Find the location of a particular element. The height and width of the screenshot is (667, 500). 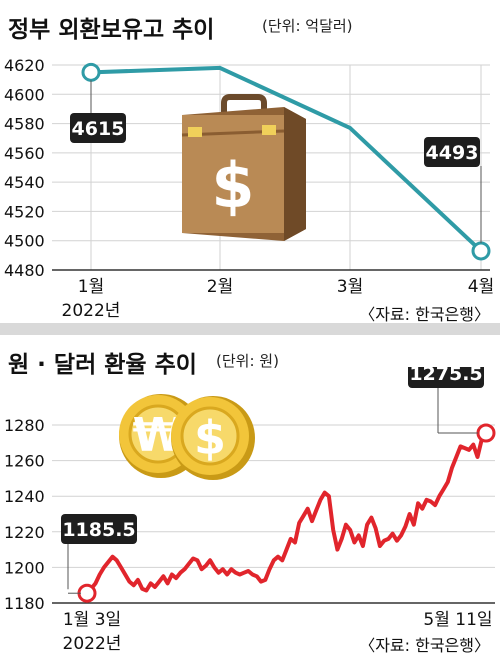

chart1-xtick-label: 3월 is located at coordinates (350, 287).